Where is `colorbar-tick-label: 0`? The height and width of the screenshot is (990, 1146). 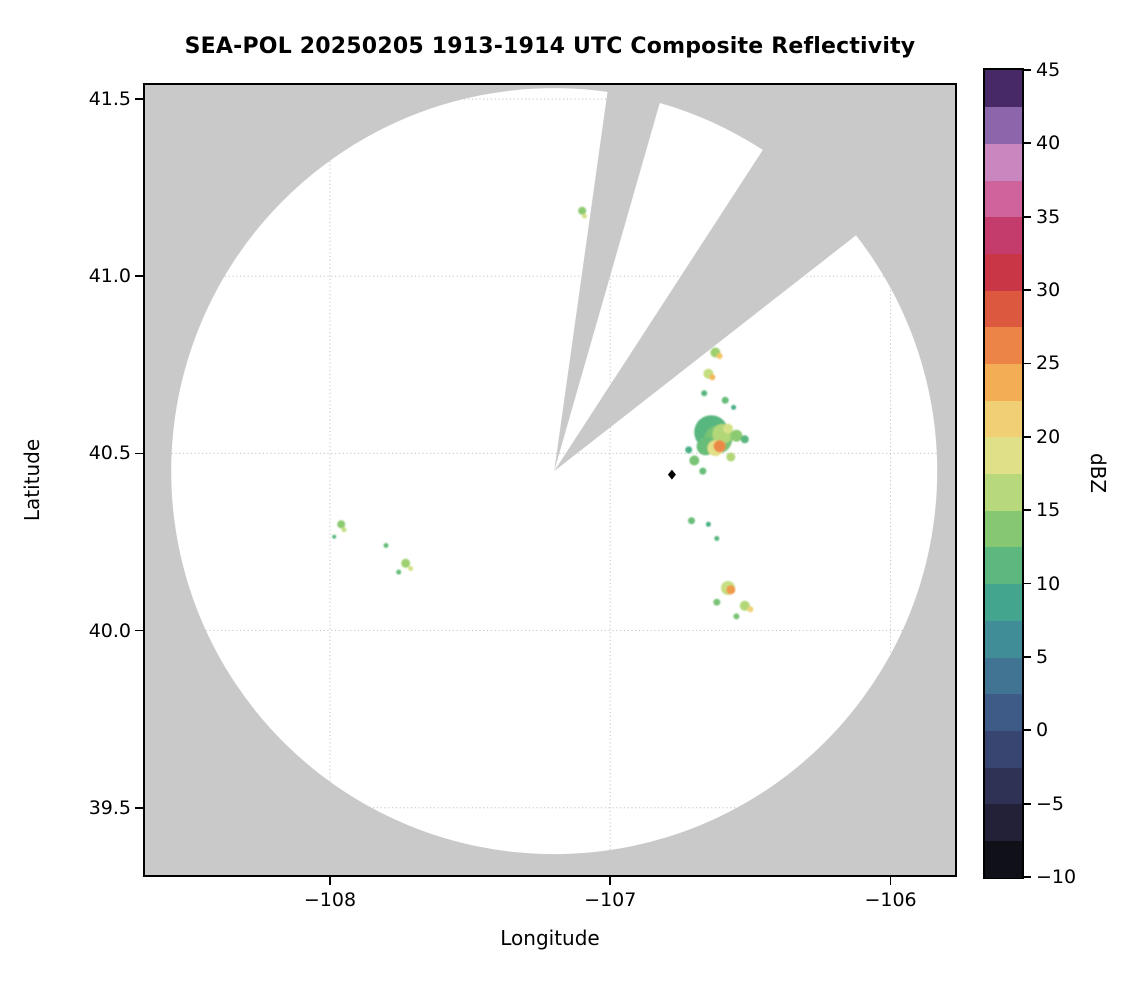
colorbar-tick-label: 0 is located at coordinates (1042, 730).